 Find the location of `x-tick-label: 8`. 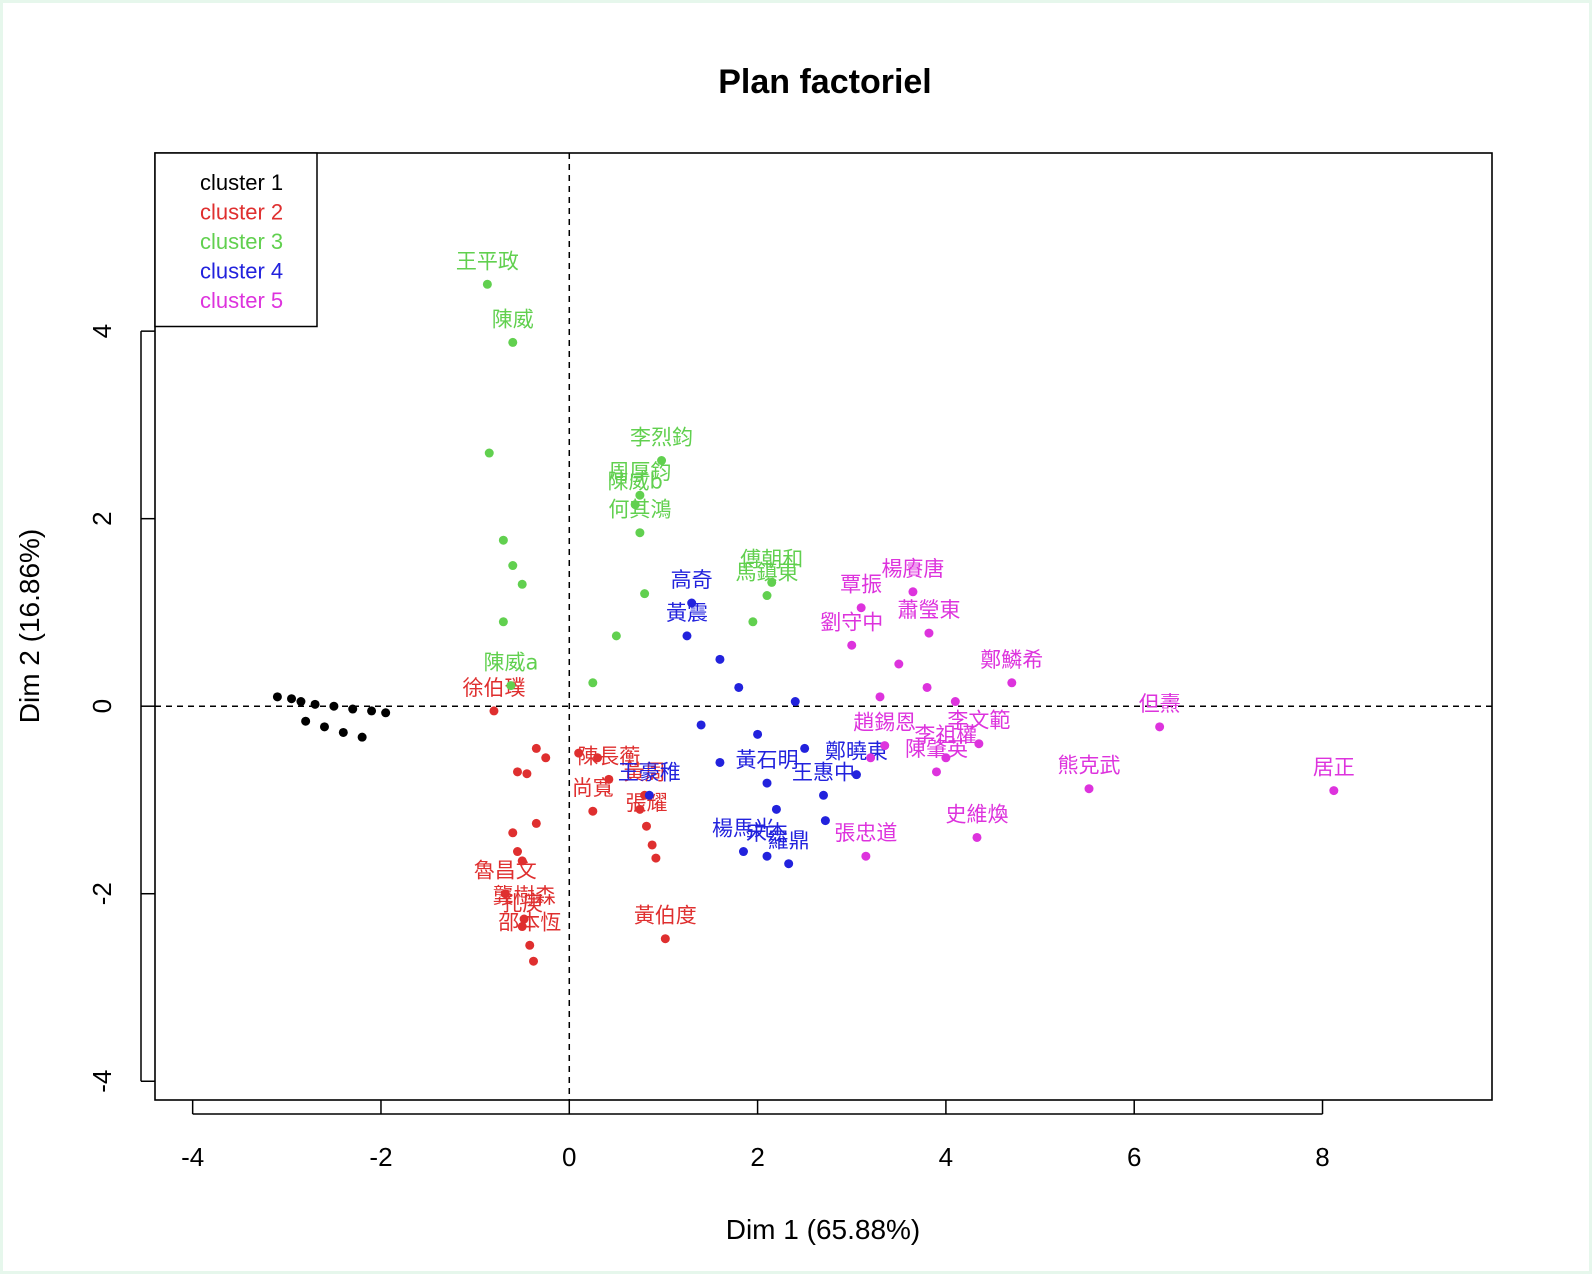

x-tick-label: 8 is located at coordinates (1322, 1157).